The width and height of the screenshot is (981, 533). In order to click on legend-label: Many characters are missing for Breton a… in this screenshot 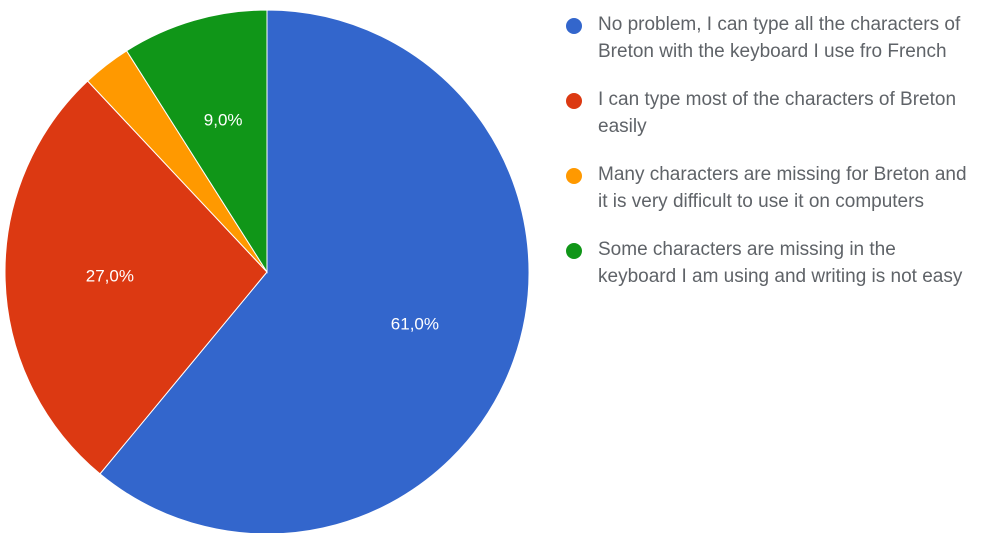, I will do `click(782, 188)`.